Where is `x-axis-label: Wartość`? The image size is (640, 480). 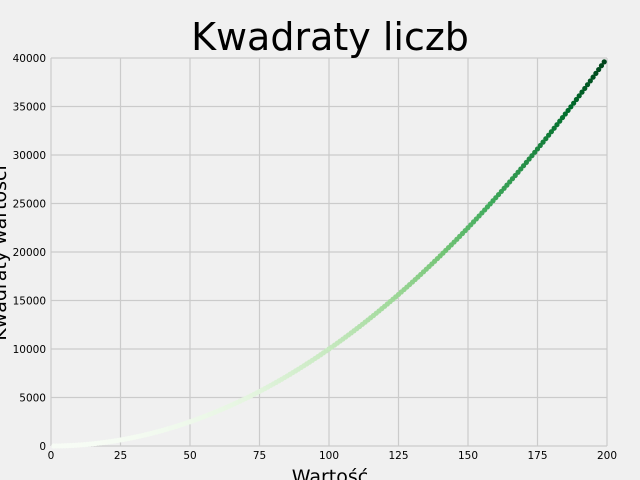 x-axis-label: Wartość is located at coordinates (330, 473).